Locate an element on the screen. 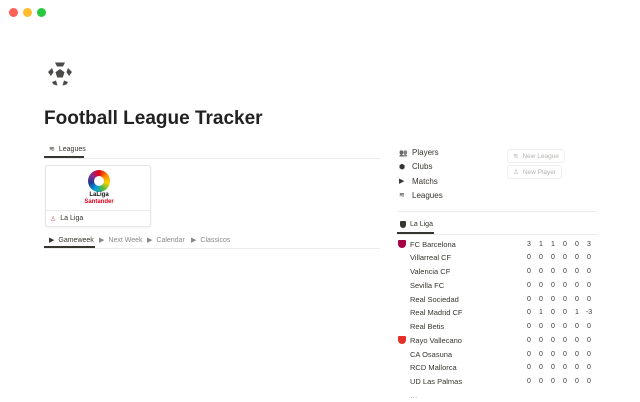 The width and height of the screenshot is (640, 402). person-icon: ♙ is located at coordinates (53, 219).